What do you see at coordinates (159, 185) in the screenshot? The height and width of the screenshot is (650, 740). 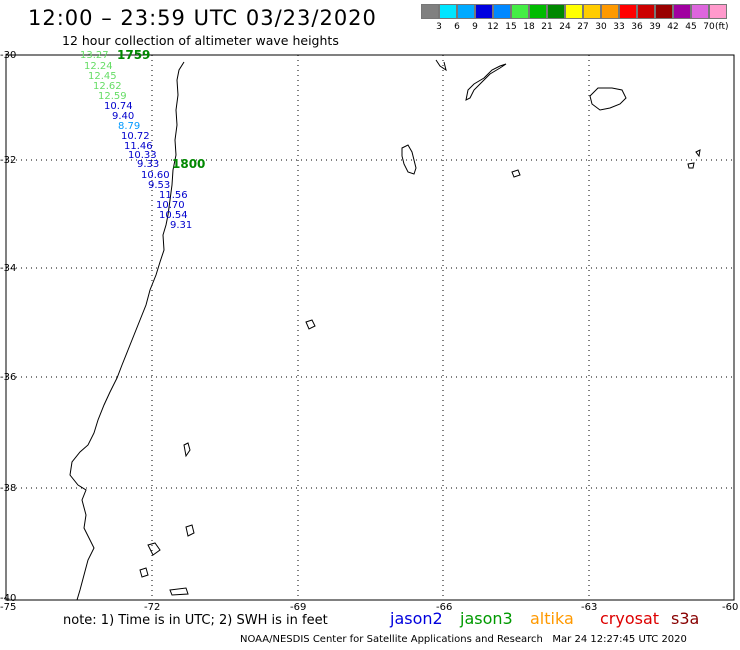 I see `wave-height-label: 9.53` at bounding box center [159, 185].